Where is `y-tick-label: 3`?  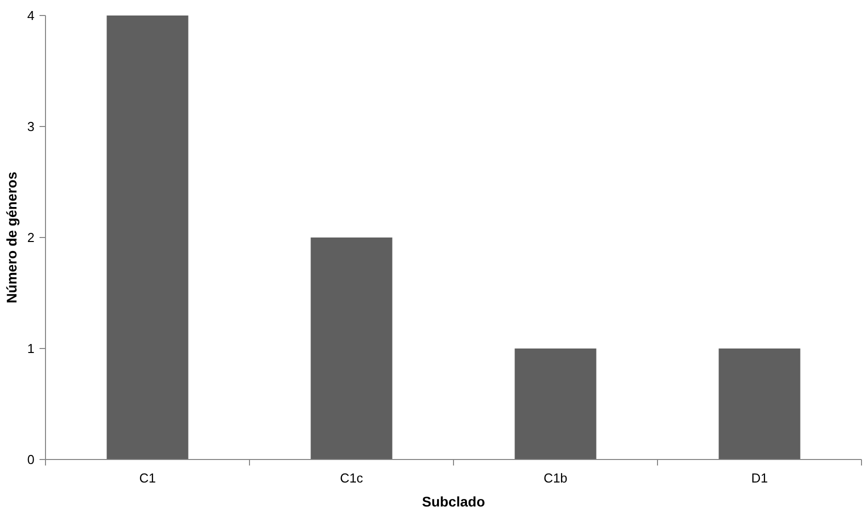 y-tick-label: 3 is located at coordinates (31, 126).